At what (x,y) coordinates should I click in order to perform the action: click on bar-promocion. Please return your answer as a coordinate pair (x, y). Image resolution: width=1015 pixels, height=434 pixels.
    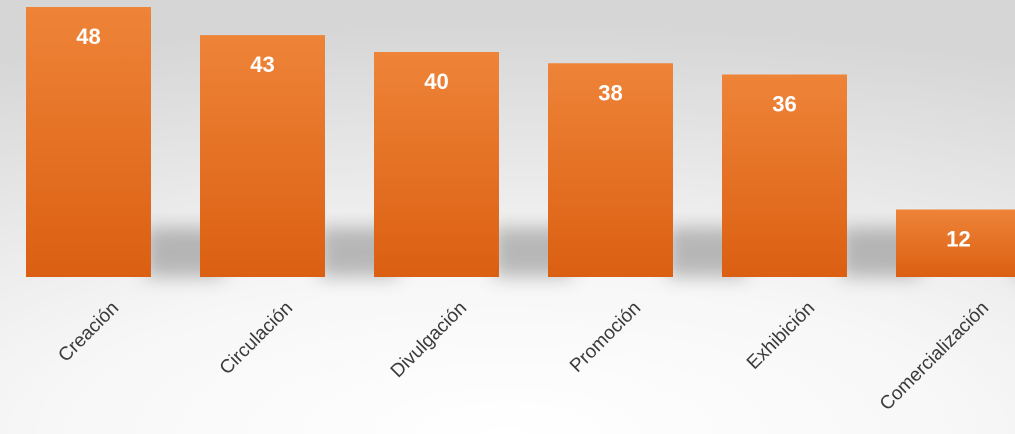
    Looking at the image, I should click on (610, 170).